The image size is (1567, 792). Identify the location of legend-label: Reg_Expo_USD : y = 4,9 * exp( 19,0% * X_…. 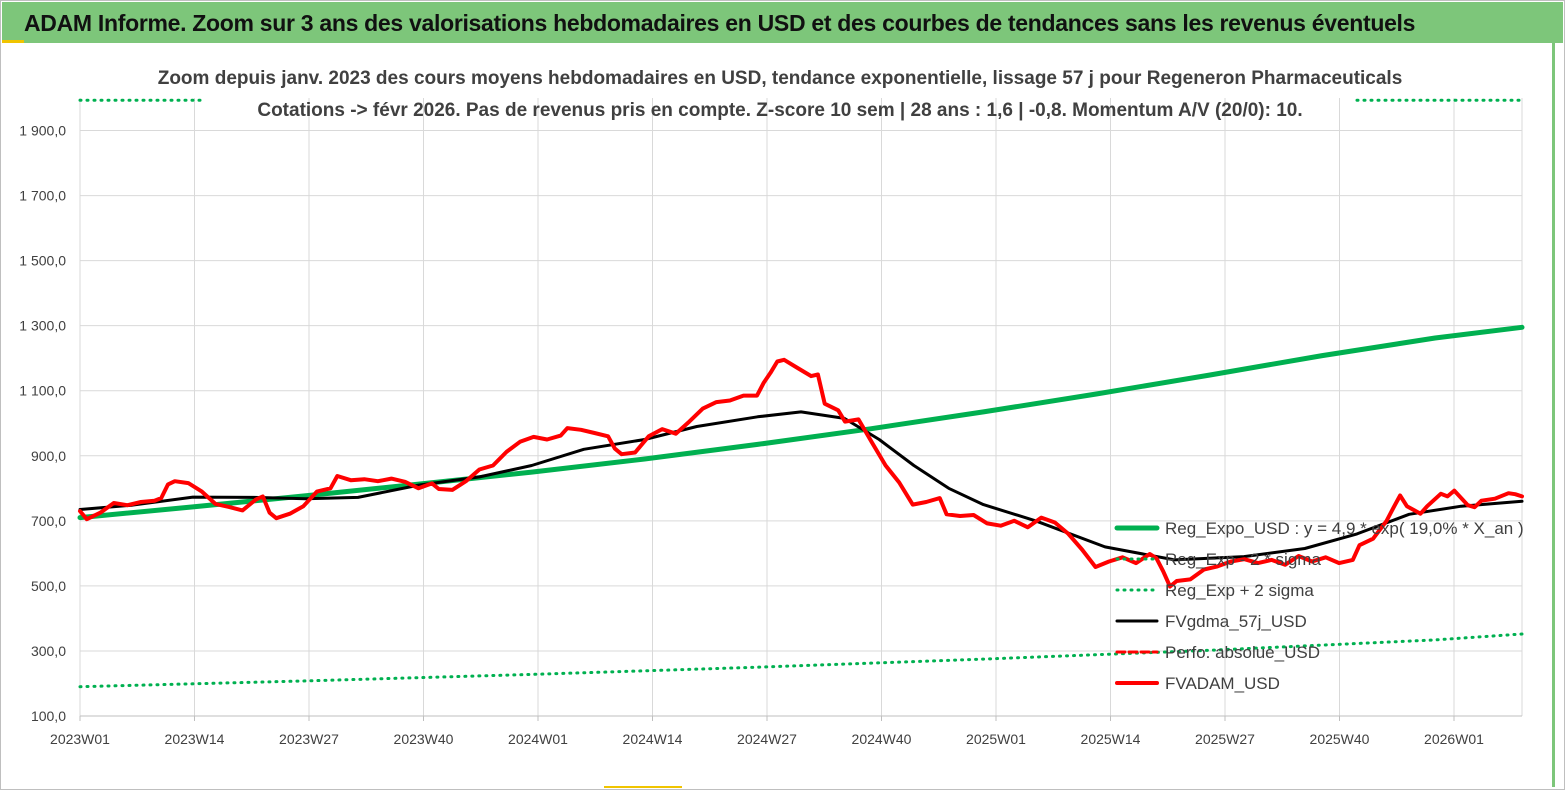
(1344, 528).